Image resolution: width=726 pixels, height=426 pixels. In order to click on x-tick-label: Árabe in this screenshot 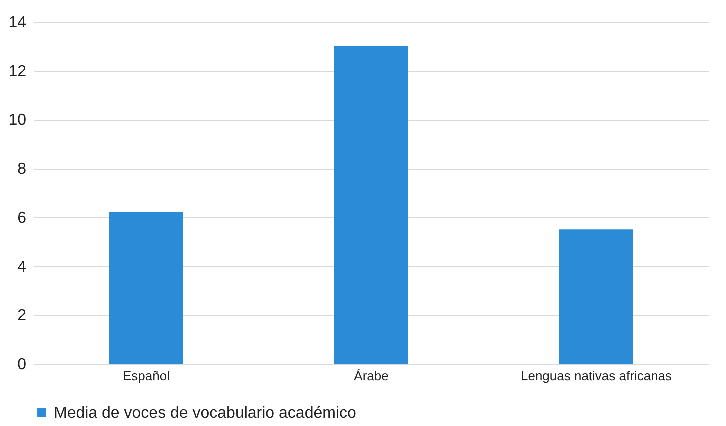, I will do `click(371, 376)`.